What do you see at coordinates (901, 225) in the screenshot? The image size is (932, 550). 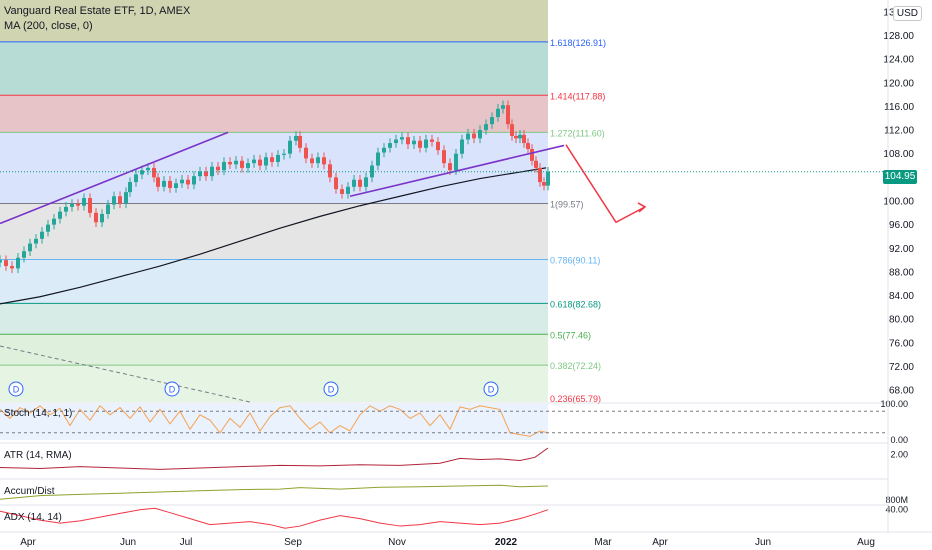 I see `y-tick-label: 96.00` at bounding box center [901, 225].